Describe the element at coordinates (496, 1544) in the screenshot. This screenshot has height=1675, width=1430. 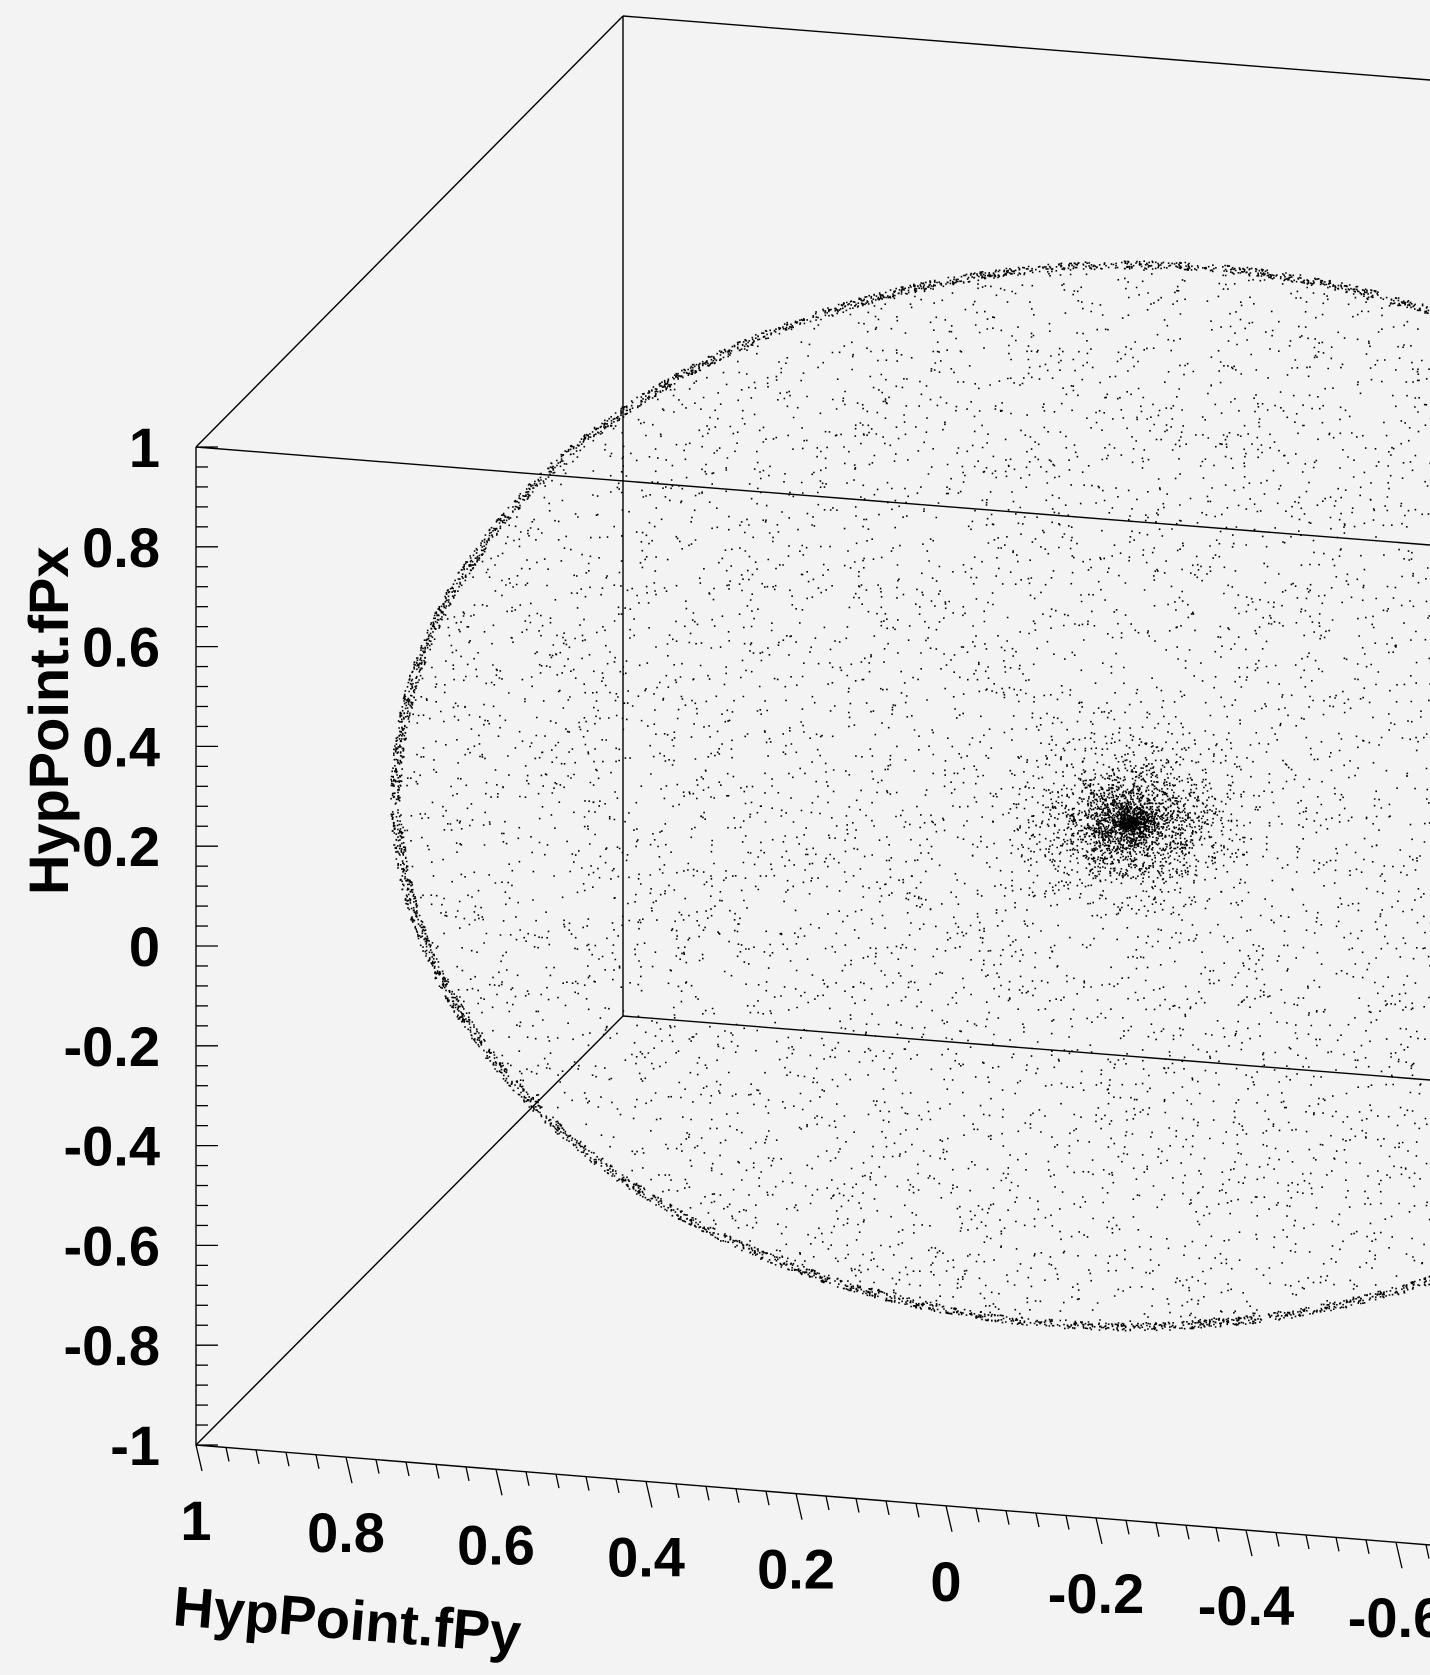
I see `x-tick-label: 0.6` at that location.